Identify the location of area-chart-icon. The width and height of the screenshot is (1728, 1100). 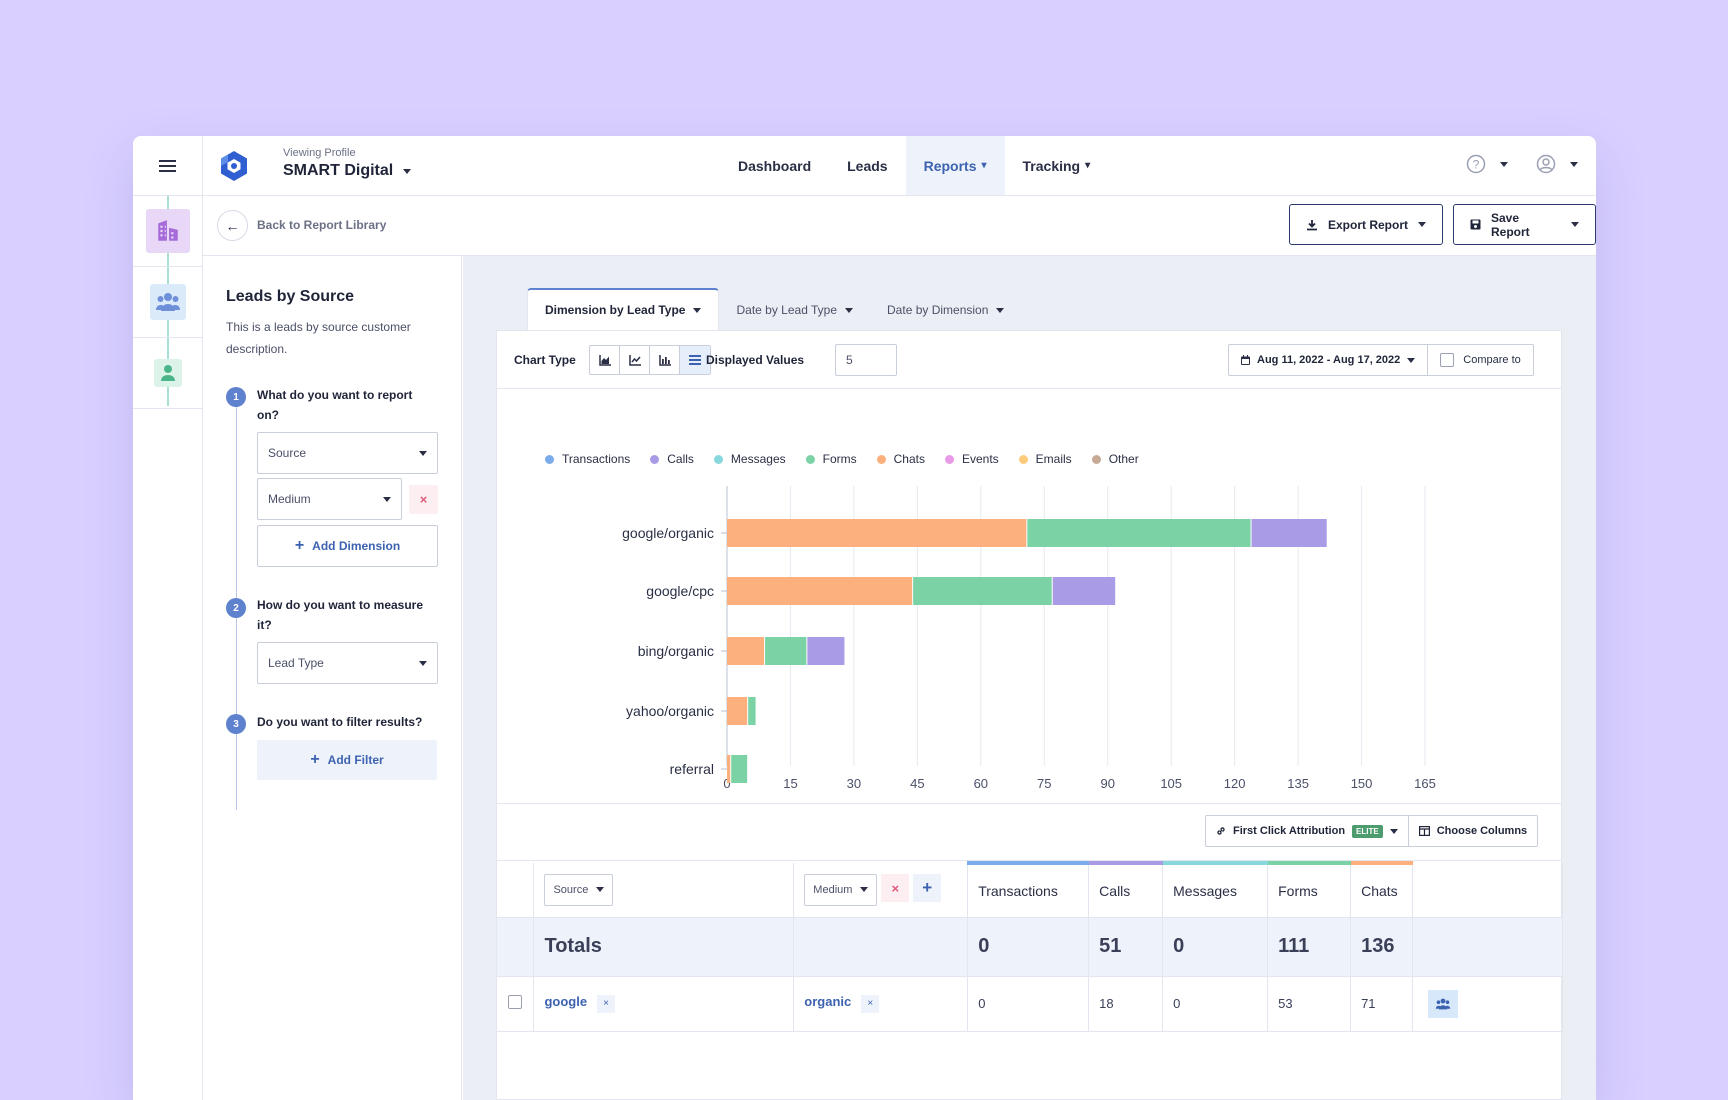
(605, 360).